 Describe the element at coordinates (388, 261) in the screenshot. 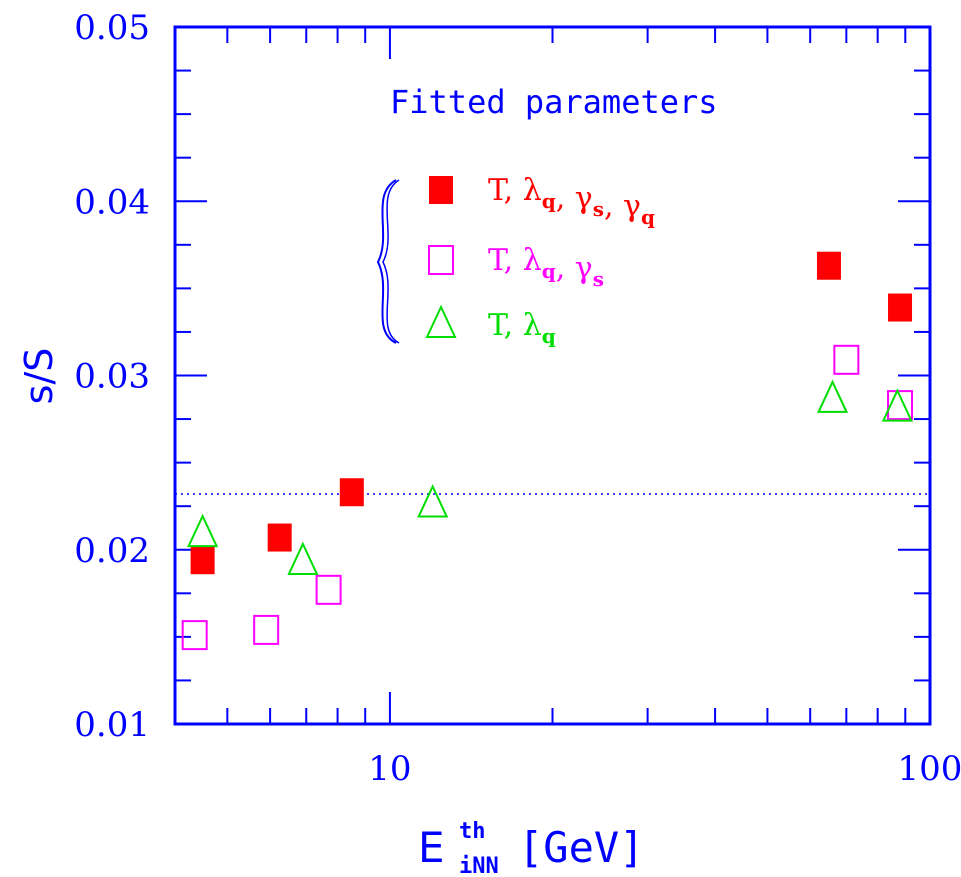

I see `legend-bracket` at that location.